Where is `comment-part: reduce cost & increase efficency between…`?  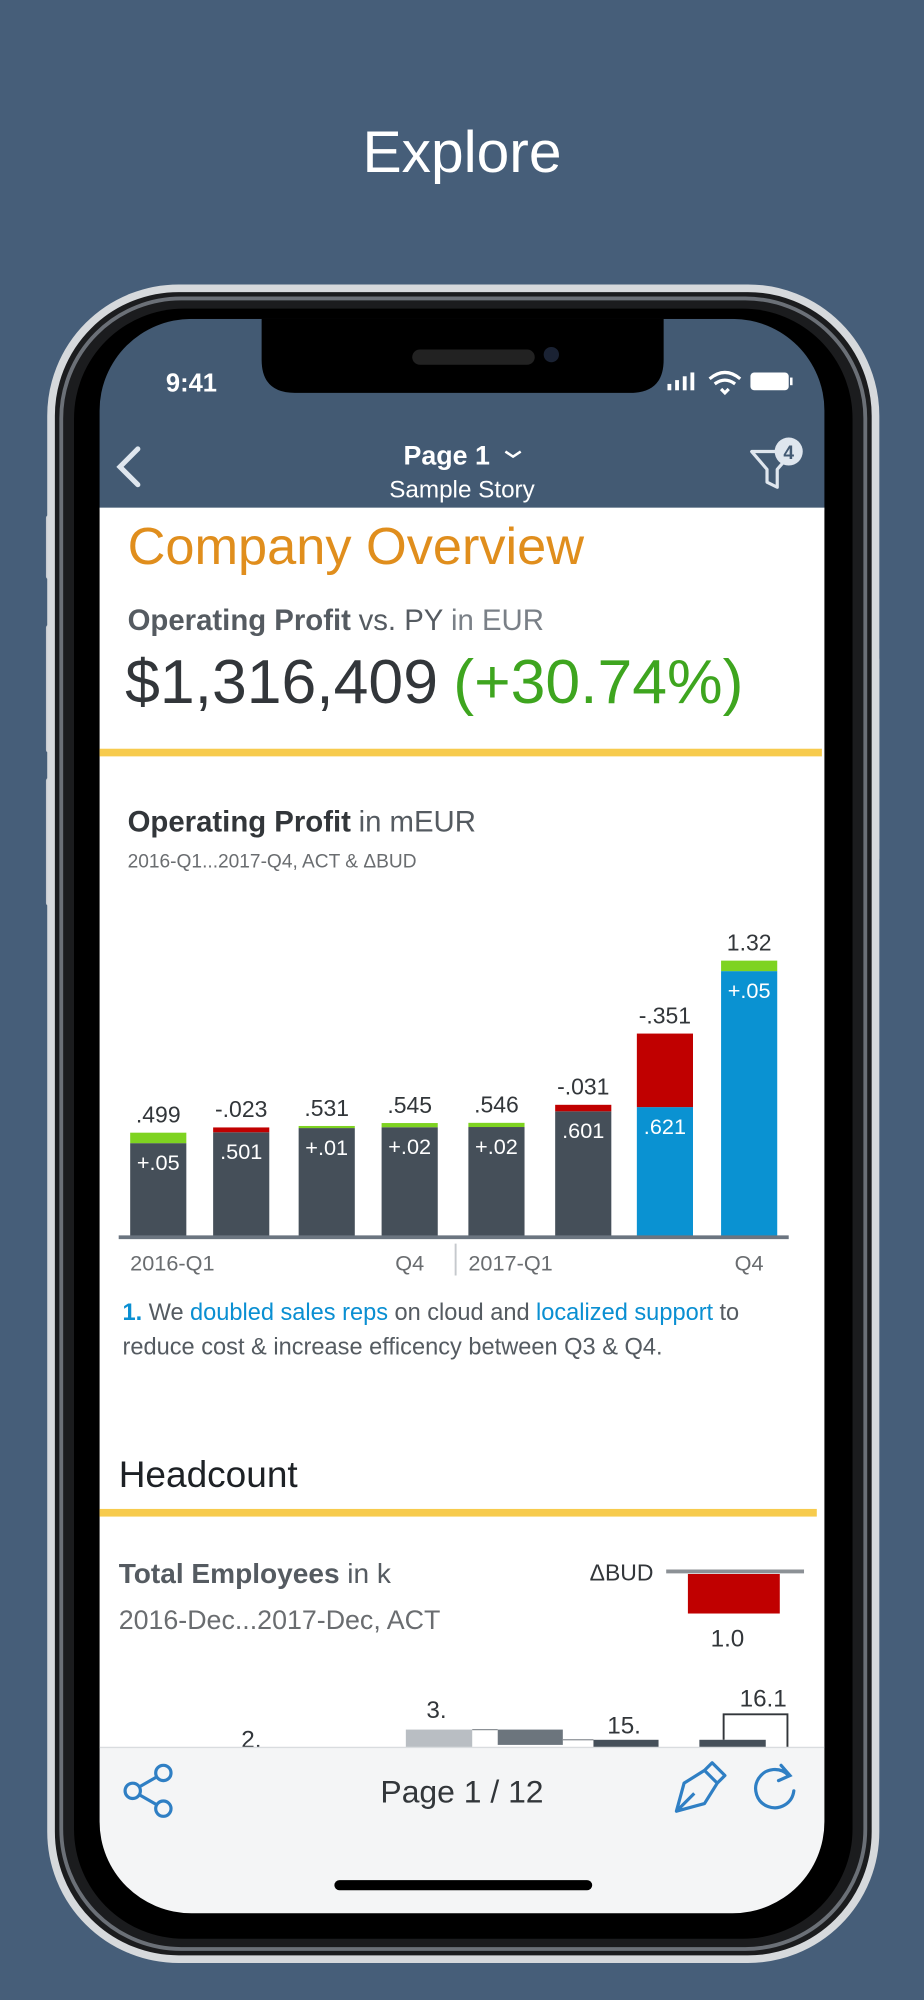
comment-part: reduce cost & increase efficency between… is located at coordinates (393, 1348).